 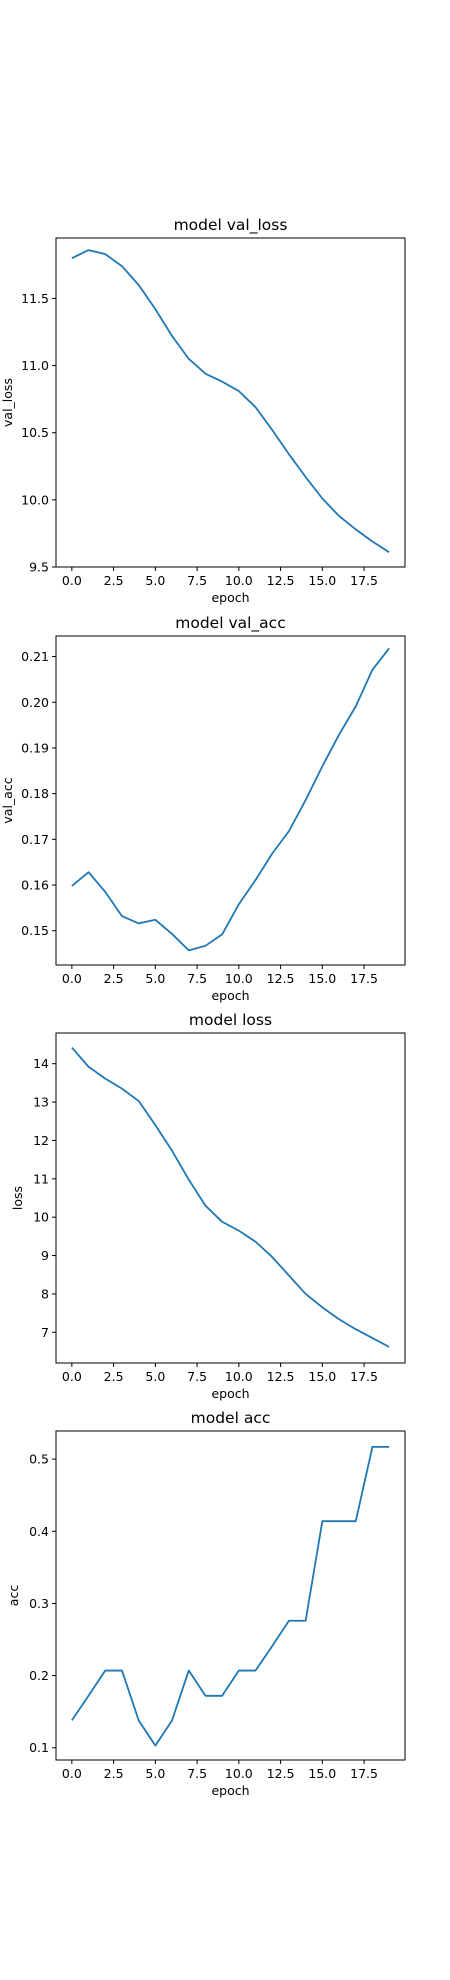 What do you see at coordinates (72, 1376) in the screenshot?
I see `chart-3-xtick-label: 0.0` at bounding box center [72, 1376].